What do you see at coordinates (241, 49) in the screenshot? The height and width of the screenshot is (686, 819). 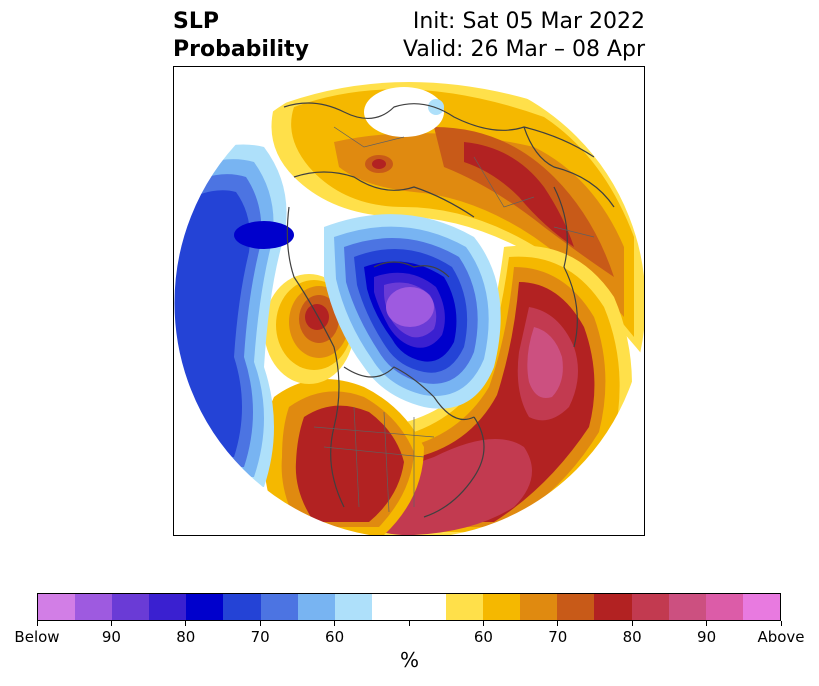 I see `title-field: Probability` at bounding box center [241, 49].